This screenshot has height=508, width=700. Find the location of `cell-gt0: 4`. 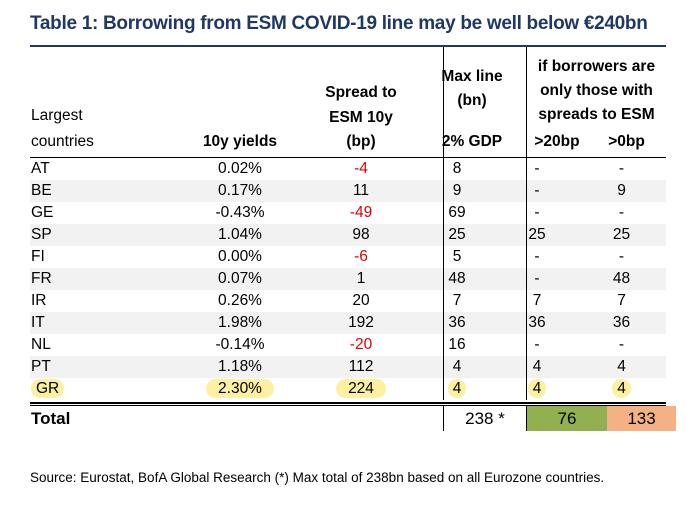

cell-gt0: 4 is located at coordinates (621, 389).